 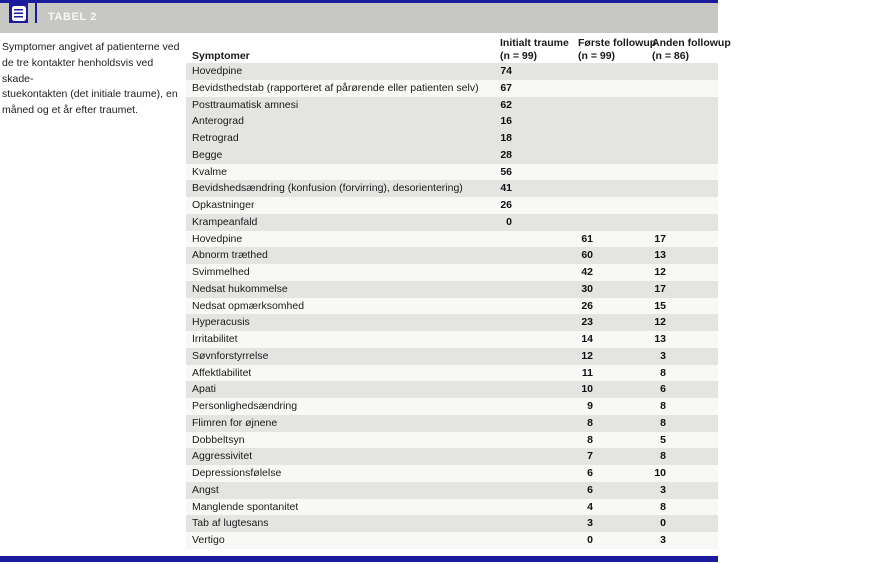 I want to click on header-separator, so click(x=36, y=11).